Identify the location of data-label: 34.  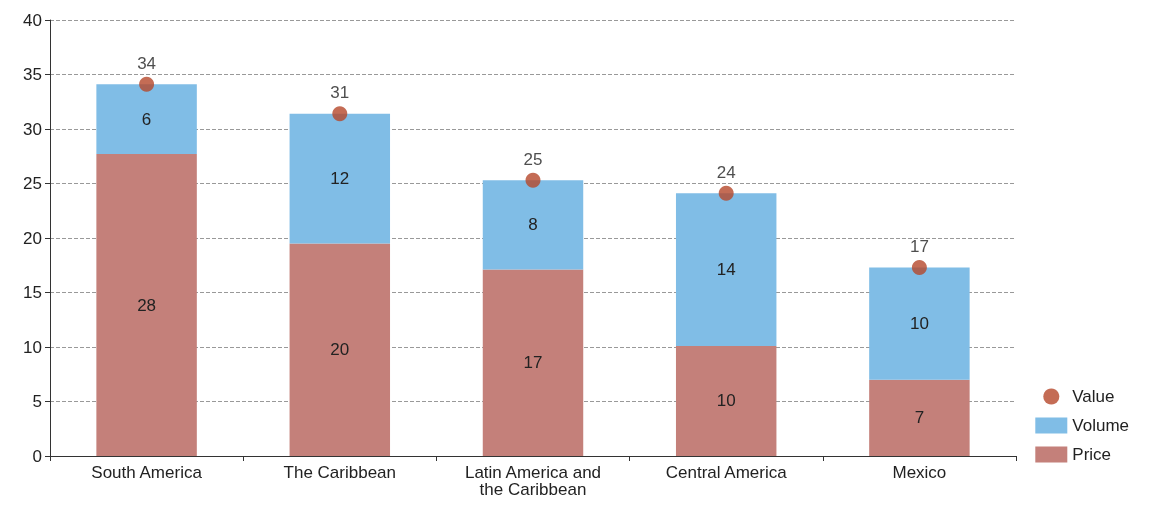
(147, 63).